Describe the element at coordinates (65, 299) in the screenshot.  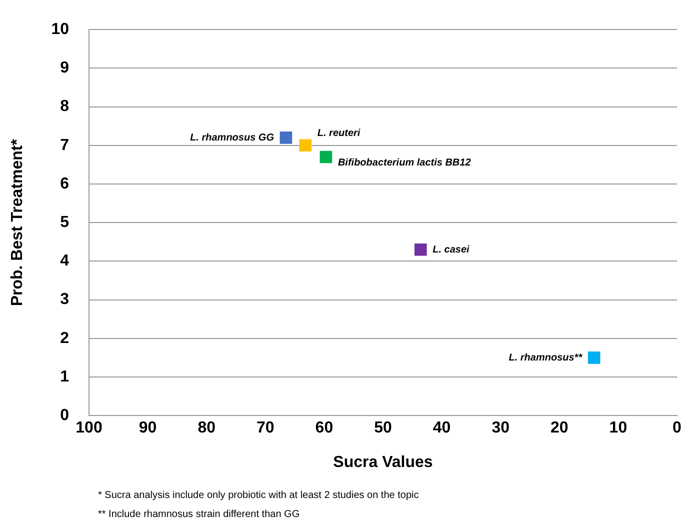
I see `y-tick-label: 3` at that location.